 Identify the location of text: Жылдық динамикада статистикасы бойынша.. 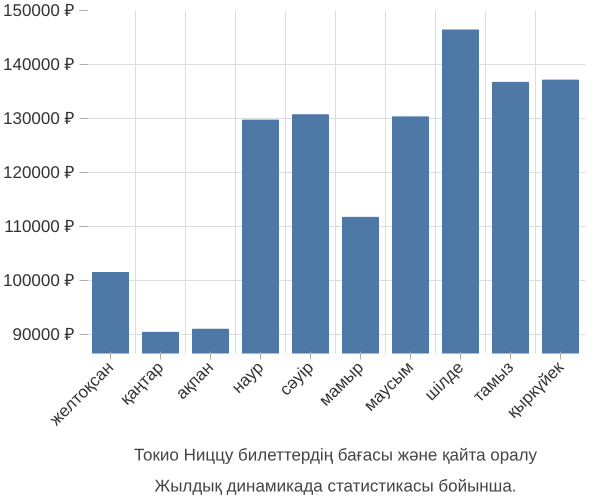
(335, 486).